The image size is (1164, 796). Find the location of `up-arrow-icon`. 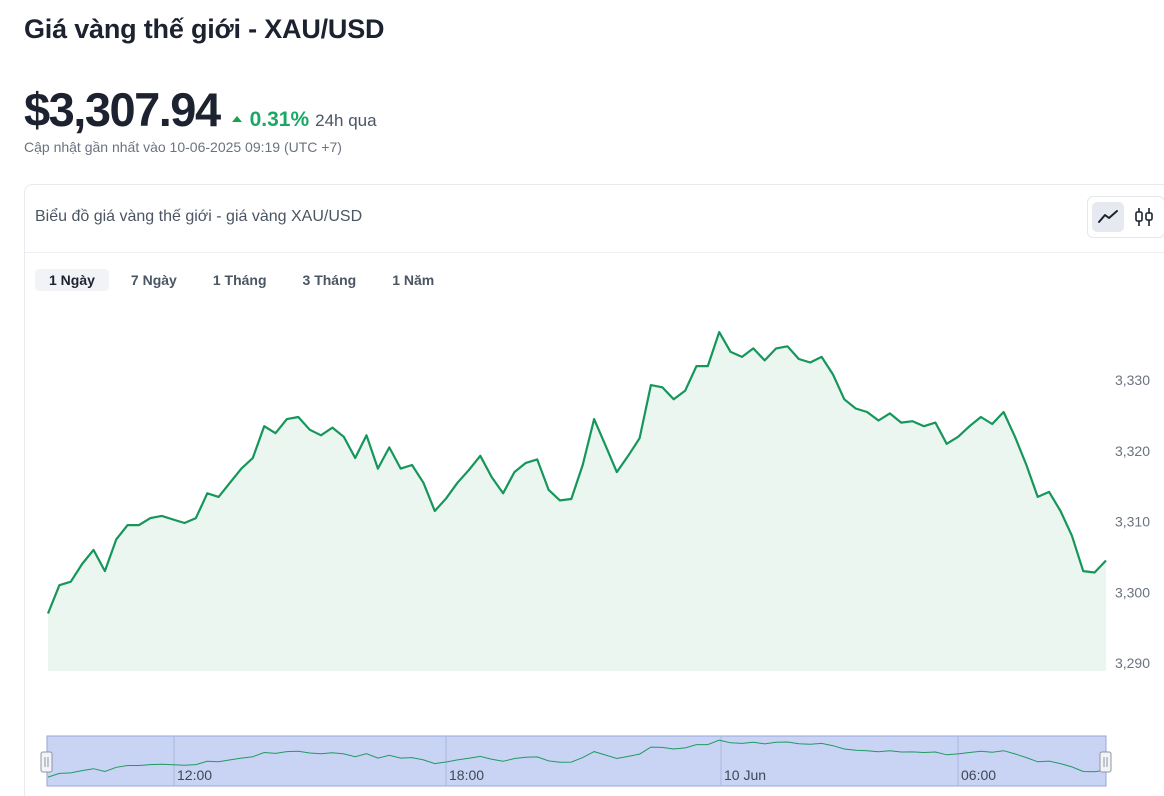

up-arrow-icon is located at coordinates (236, 119).